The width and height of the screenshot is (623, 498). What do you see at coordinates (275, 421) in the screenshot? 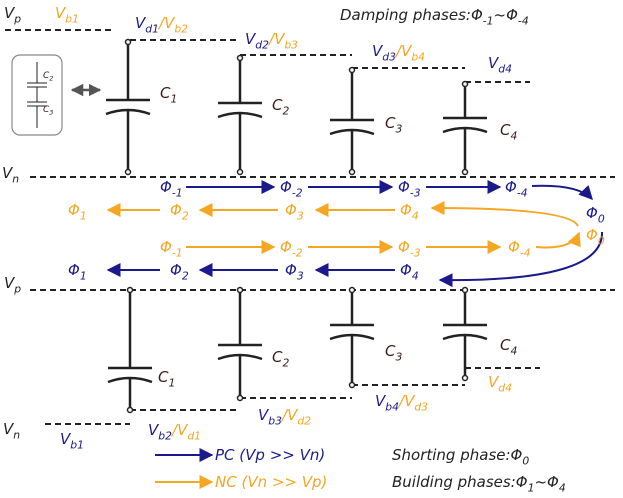
I see `subscript: b3` at bounding box center [275, 421].